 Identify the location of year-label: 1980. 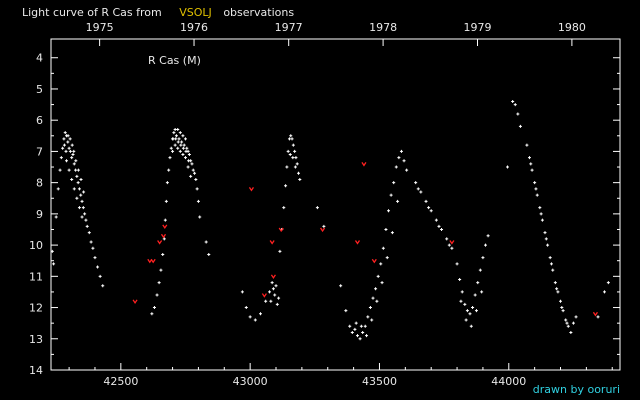
(572, 27).